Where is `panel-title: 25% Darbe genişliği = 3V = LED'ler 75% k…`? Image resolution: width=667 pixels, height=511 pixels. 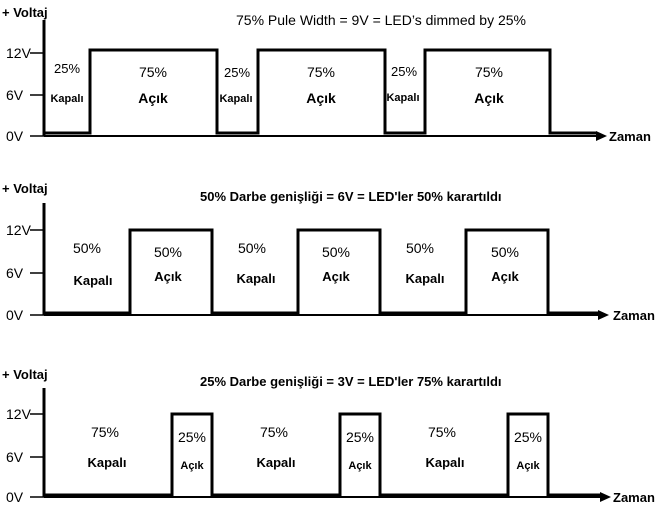 panel-title: 25% Darbe genişliği = 3V = LED'ler 75% k… is located at coordinates (351, 381).